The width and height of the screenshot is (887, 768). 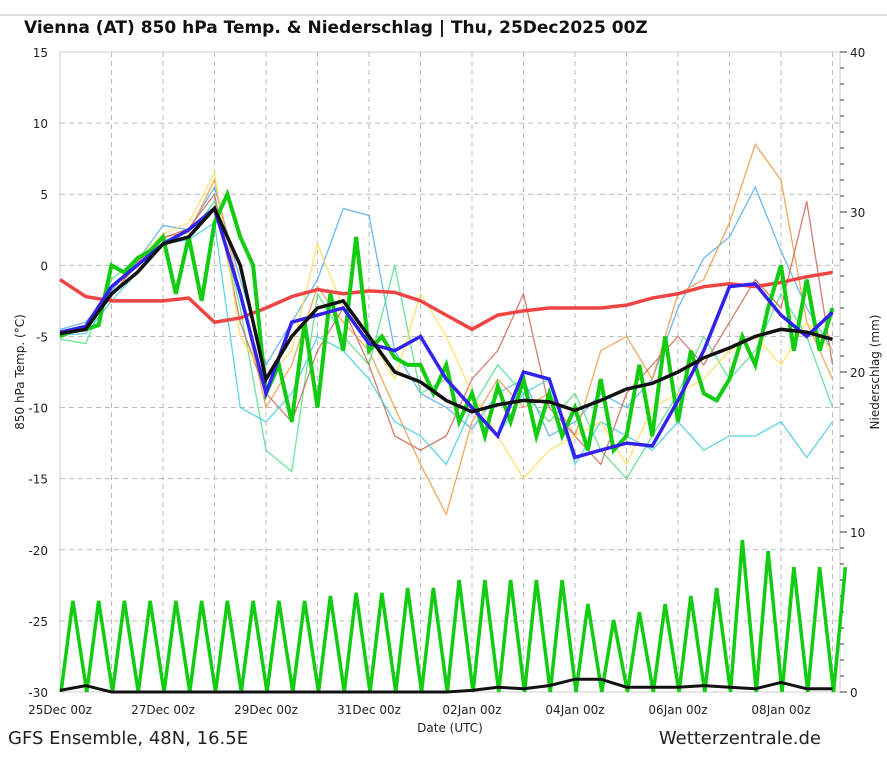 What do you see at coordinates (38, 409) in the screenshot?
I see `y-tick-label: -10` at bounding box center [38, 409].